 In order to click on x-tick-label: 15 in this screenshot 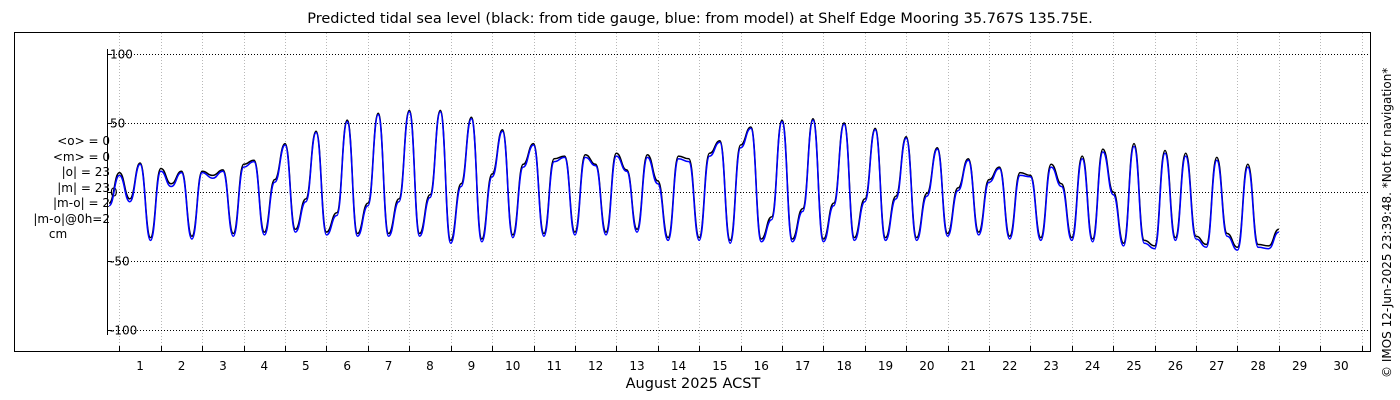, I will do `click(719, 366)`.